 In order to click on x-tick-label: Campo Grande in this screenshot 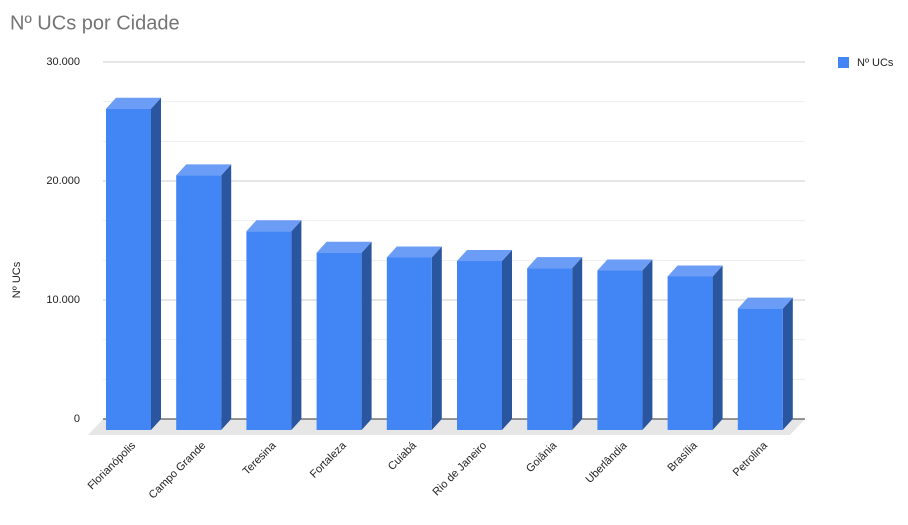, I will do `click(178, 471)`.